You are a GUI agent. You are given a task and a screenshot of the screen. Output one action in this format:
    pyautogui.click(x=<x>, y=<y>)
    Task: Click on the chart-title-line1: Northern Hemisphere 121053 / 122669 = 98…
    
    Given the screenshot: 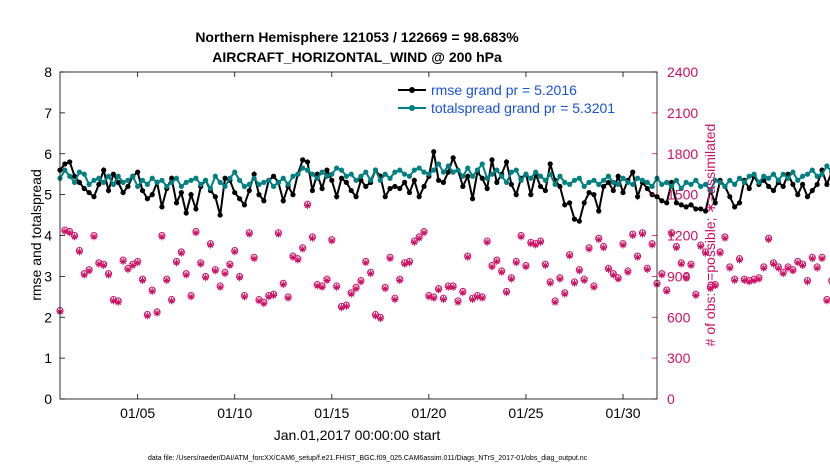 What is the action you would take?
    pyautogui.click(x=357, y=37)
    